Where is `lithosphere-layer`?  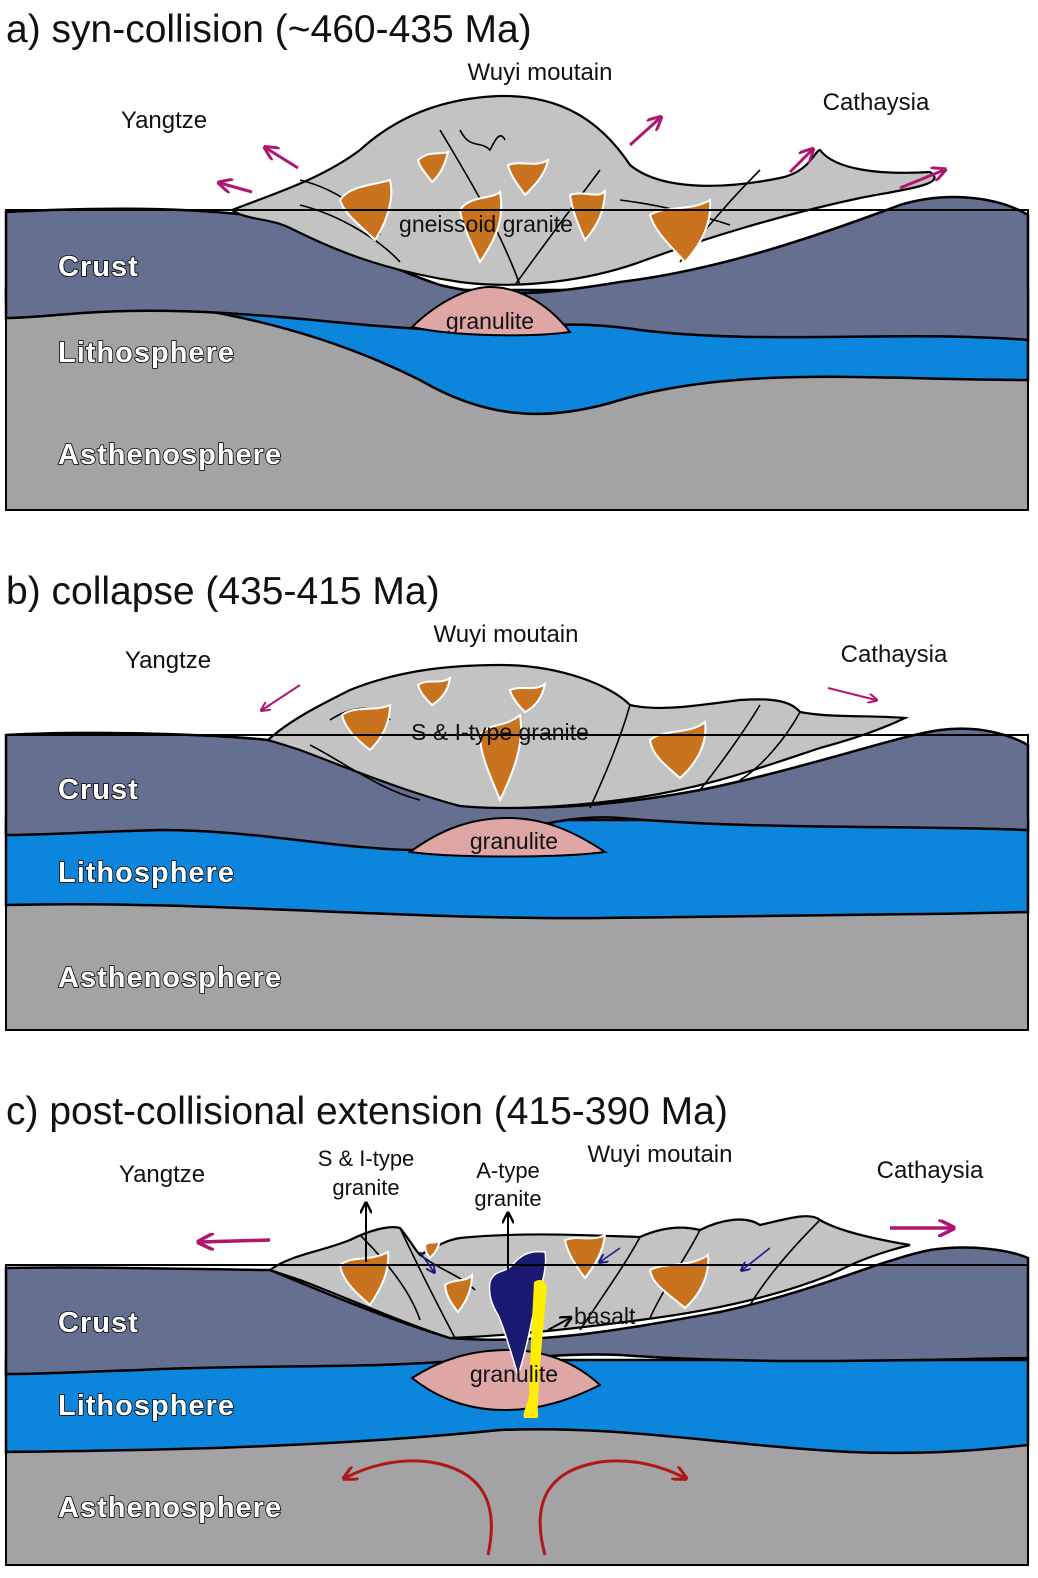
lithosphere-layer is located at coordinates (517, 869).